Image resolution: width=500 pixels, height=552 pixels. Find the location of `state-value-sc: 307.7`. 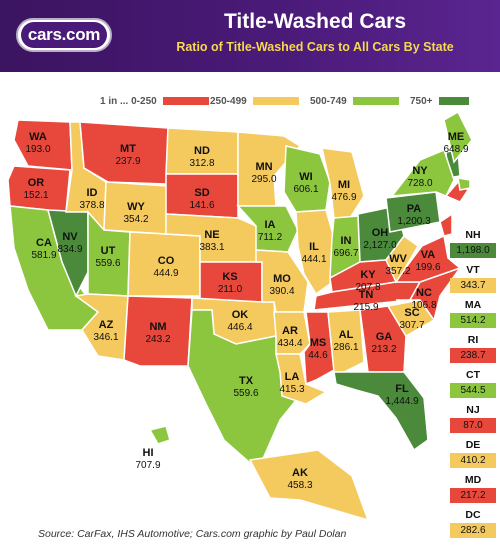

state-value-sc: 307.7 is located at coordinates (411, 325).